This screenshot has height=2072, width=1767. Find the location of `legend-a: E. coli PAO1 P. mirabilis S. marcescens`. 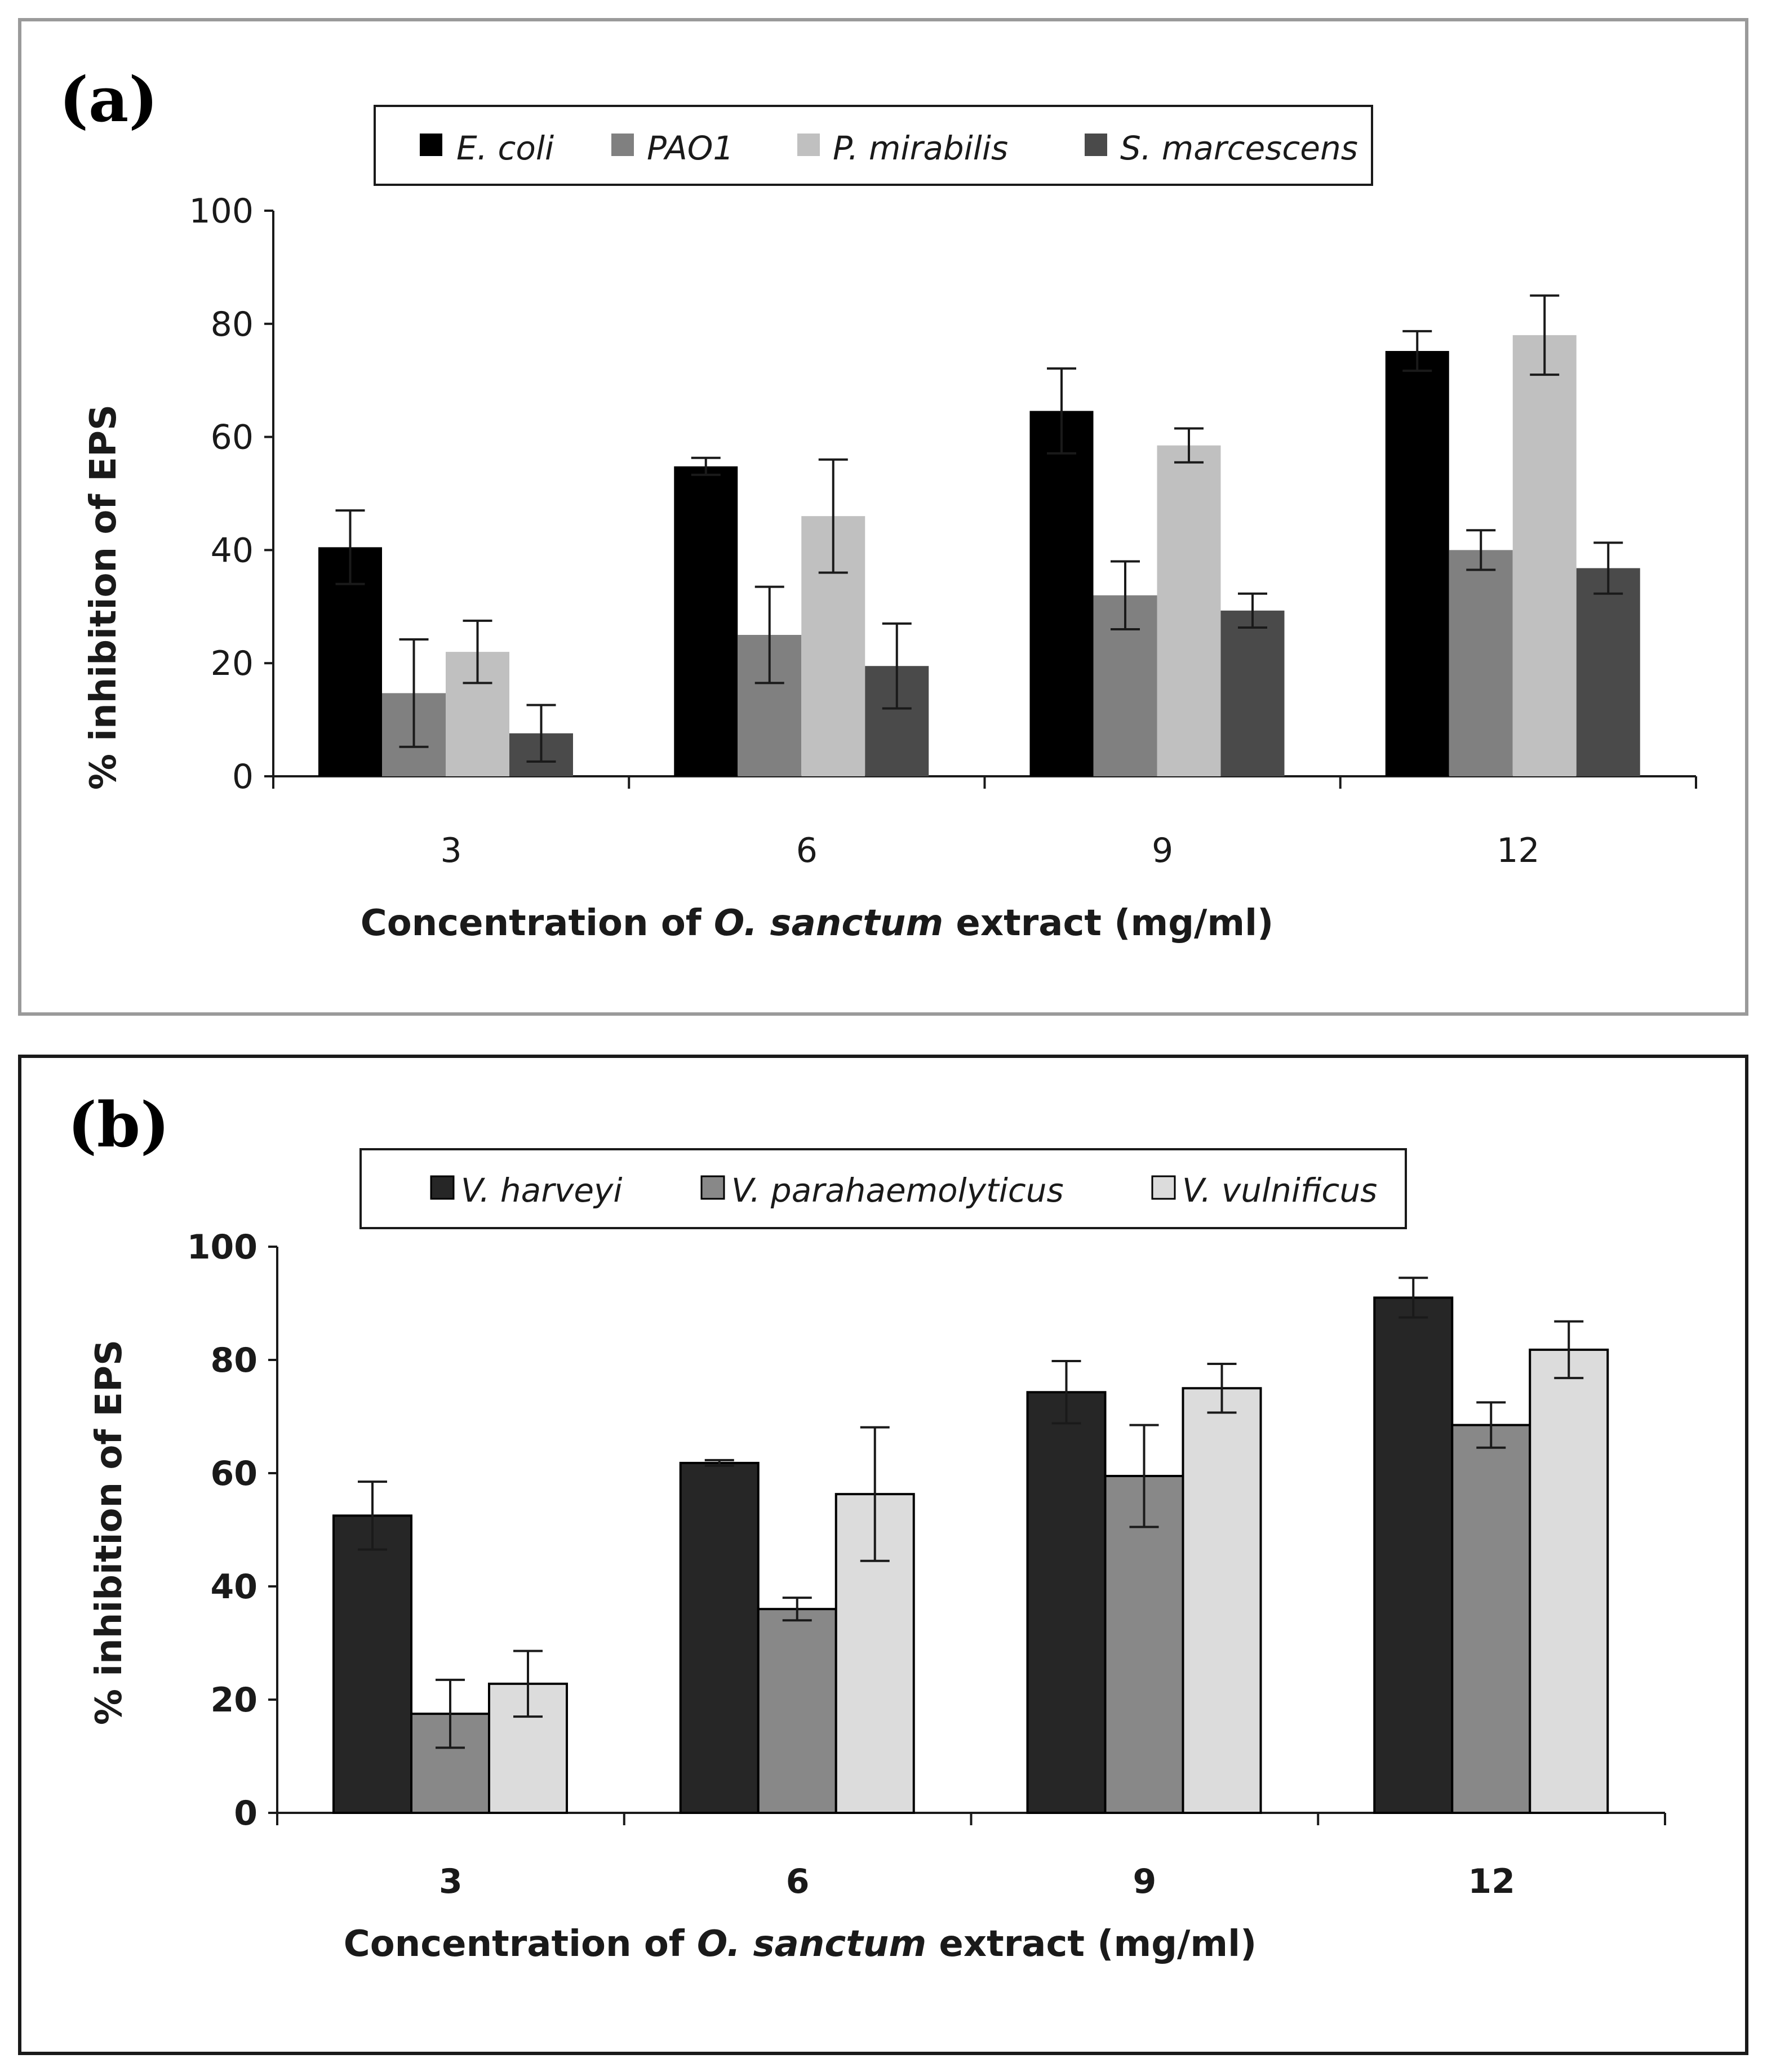

legend-a: E. coli PAO1 P. mirabilis S. marcescens is located at coordinates (889, 148).